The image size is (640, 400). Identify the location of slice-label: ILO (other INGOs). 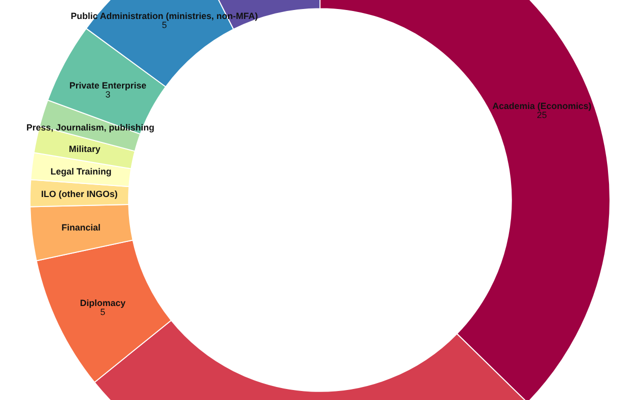
(79, 193).